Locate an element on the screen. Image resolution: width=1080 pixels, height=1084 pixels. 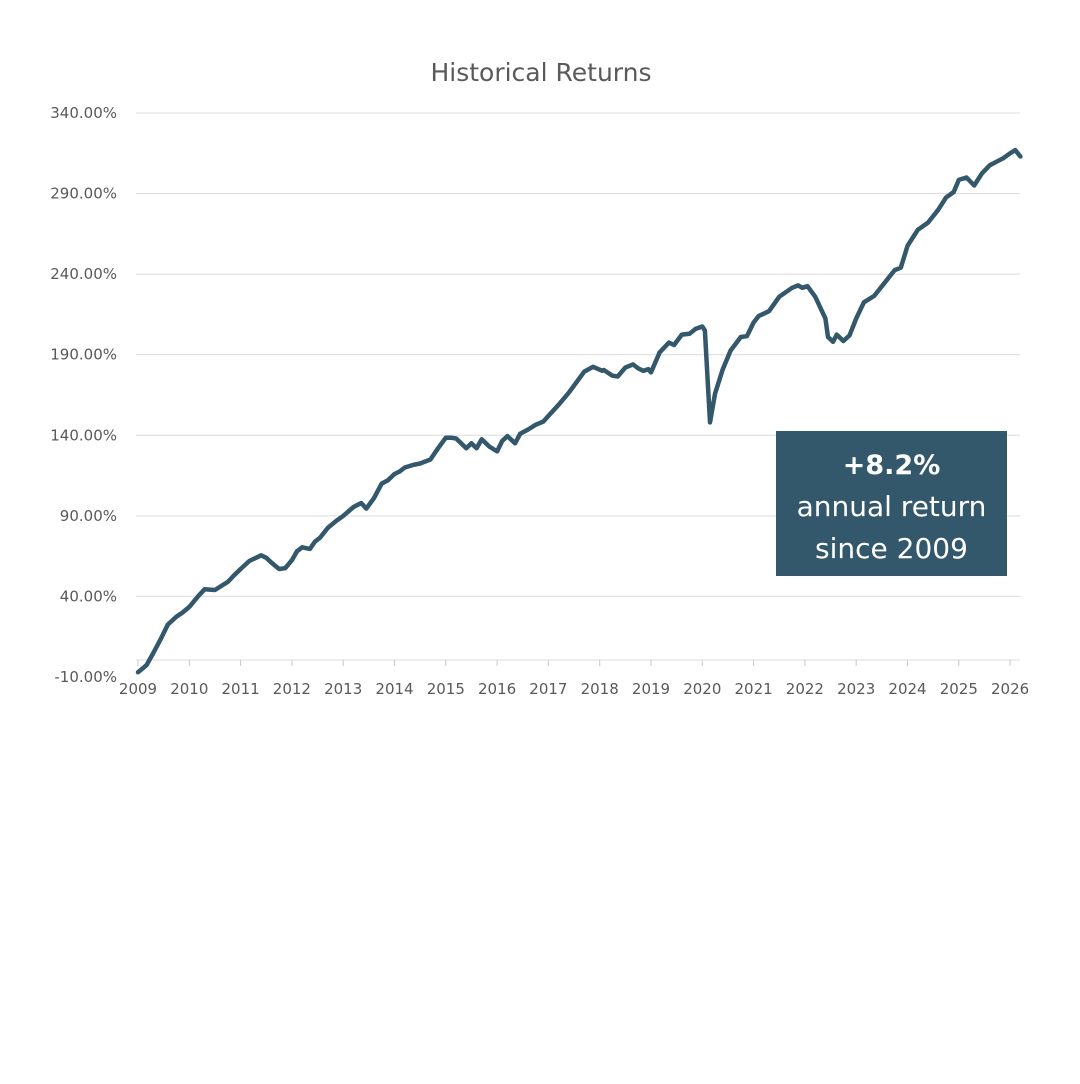
callout-return-value: +8.2% is located at coordinates (892, 465).